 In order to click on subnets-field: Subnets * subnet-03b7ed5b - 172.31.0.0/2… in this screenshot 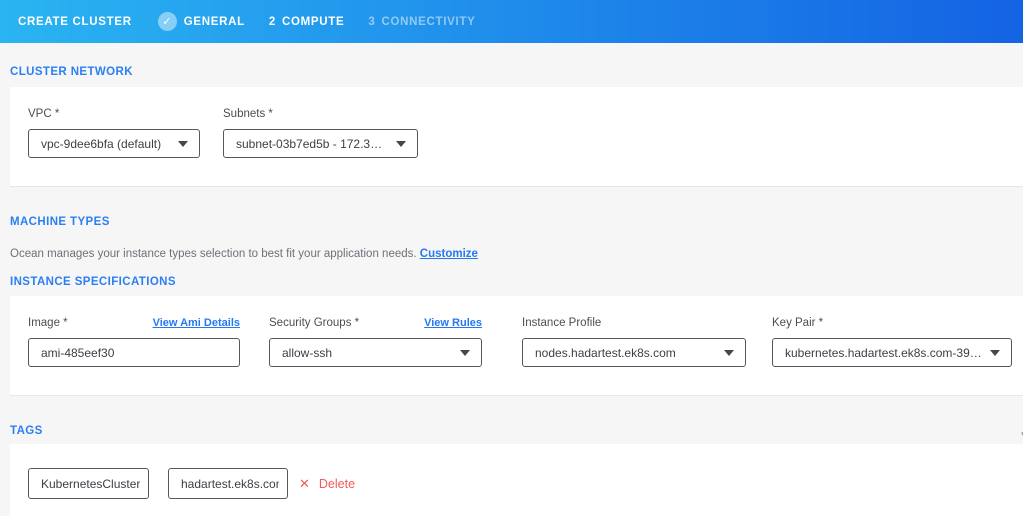, I will do `click(320, 133)`.